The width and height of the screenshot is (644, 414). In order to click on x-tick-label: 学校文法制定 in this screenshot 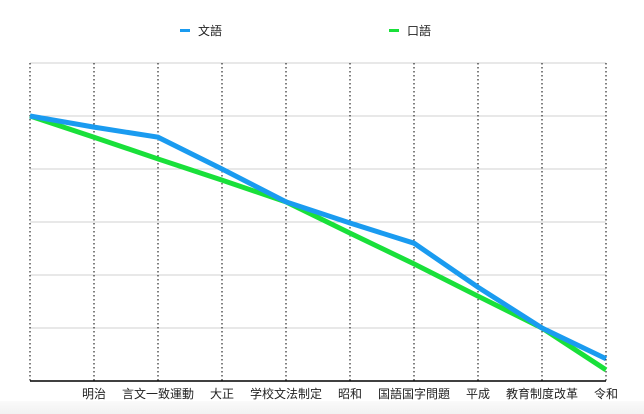, I will do `click(286, 393)`.